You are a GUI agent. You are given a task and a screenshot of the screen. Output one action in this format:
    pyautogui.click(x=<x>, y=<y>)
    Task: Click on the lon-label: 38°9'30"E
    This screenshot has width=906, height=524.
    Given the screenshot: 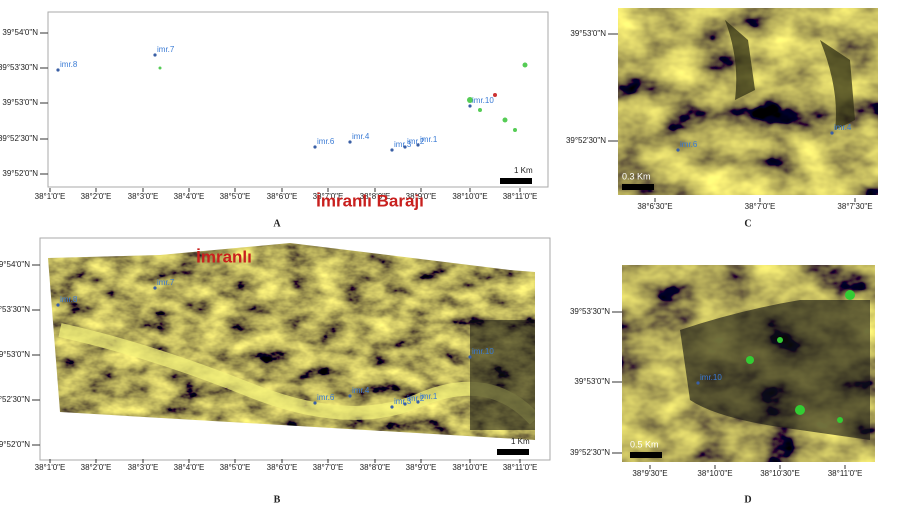 What is the action you would take?
    pyautogui.click(x=649, y=473)
    